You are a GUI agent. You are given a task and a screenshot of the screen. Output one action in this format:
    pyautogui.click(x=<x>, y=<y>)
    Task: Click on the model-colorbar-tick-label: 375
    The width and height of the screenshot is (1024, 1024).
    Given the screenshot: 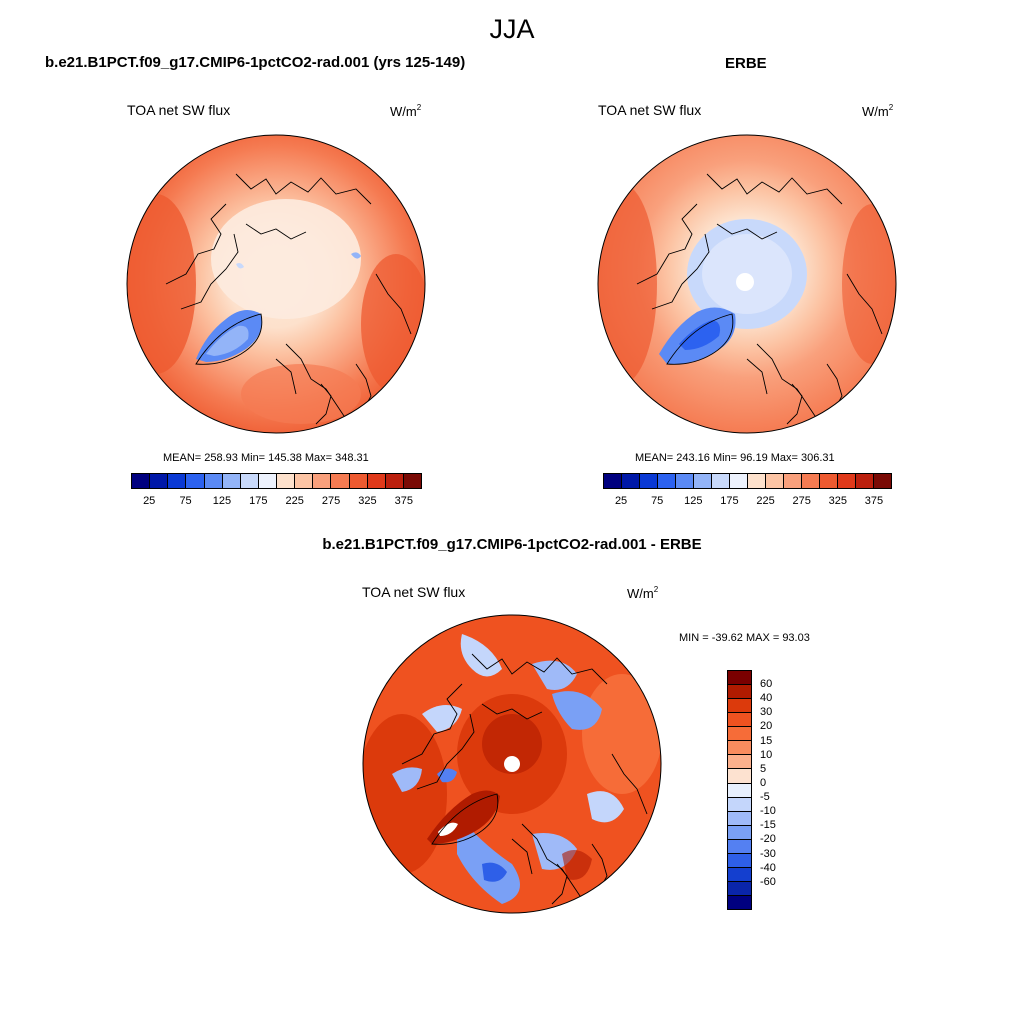 What is the action you would take?
    pyautogui.click(x=403, y=501)
    